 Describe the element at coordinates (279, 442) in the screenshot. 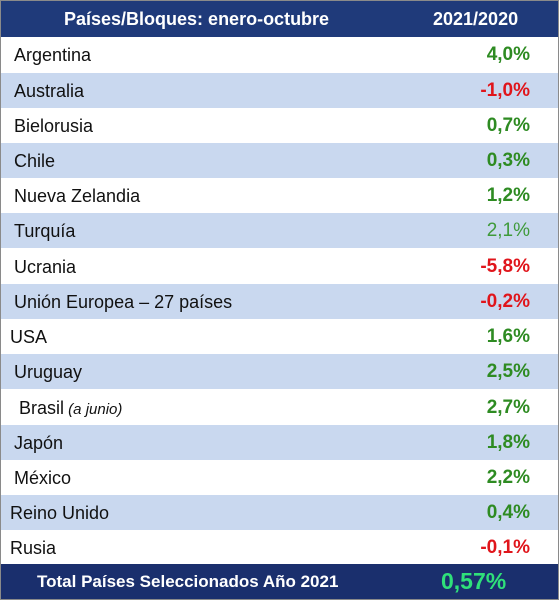

I see `table-row: Japón 1,8%` at that location.